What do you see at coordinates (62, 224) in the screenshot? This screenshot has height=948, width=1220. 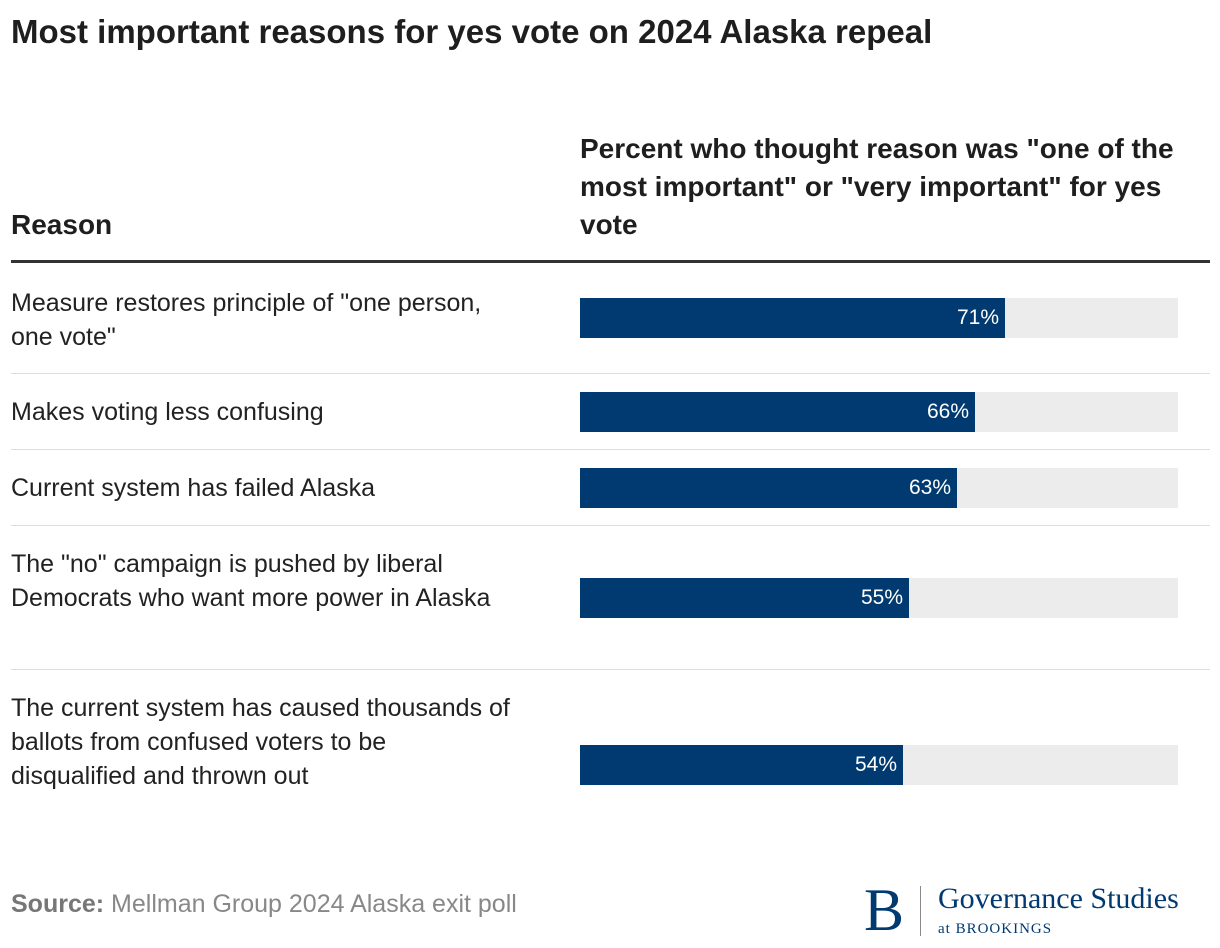 I see `reason-column-header: Reason` at bounding box center [62, 224].